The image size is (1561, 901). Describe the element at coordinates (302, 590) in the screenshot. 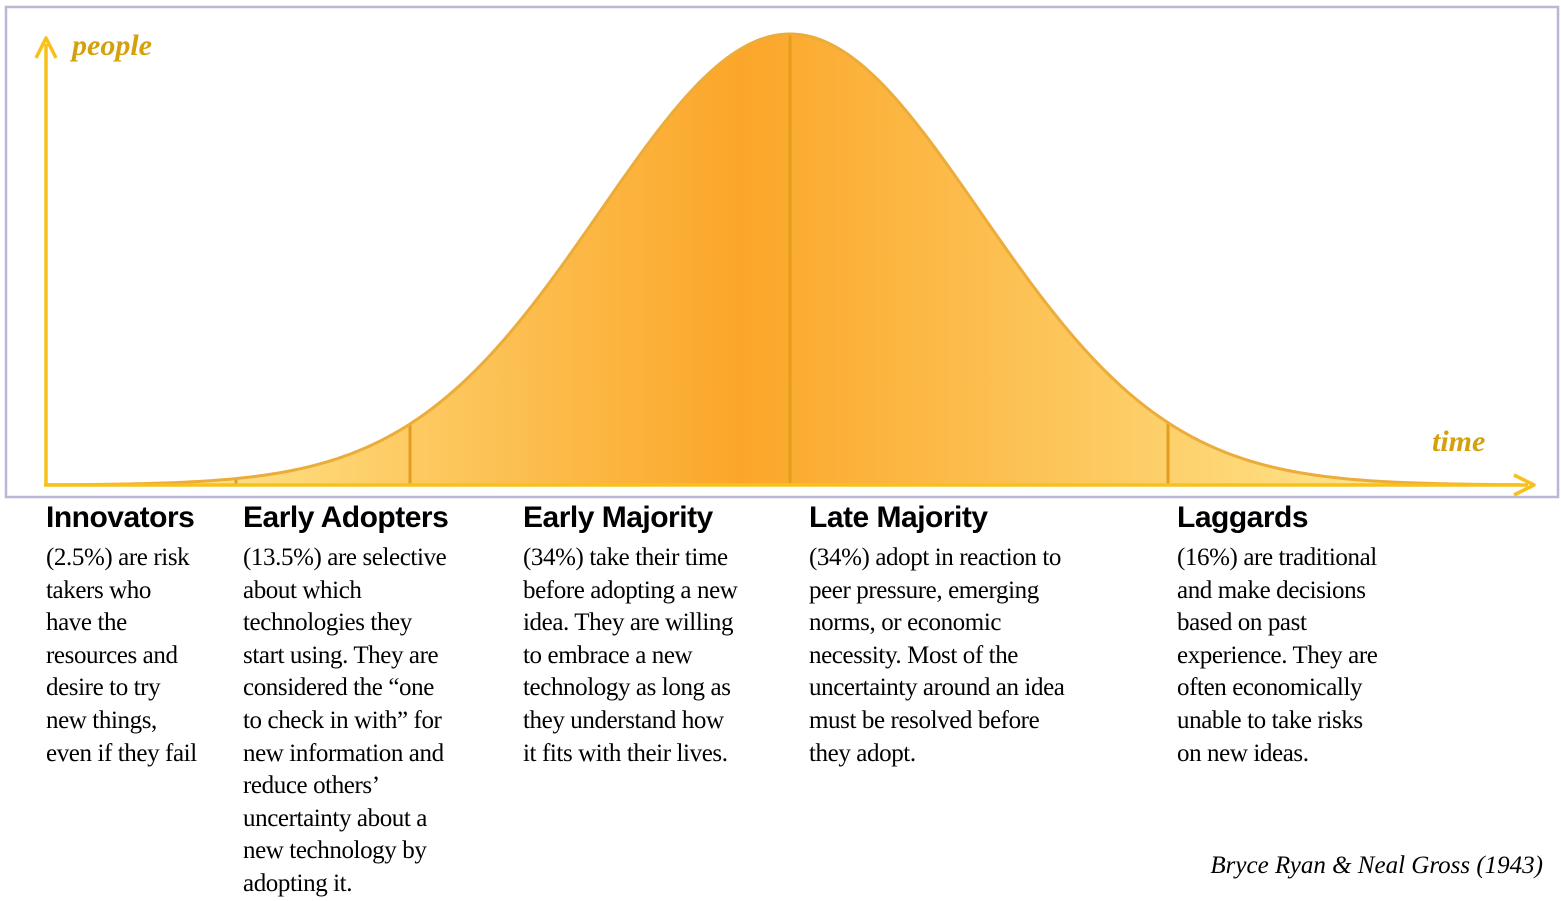

I see `description-line: about which` at that location.